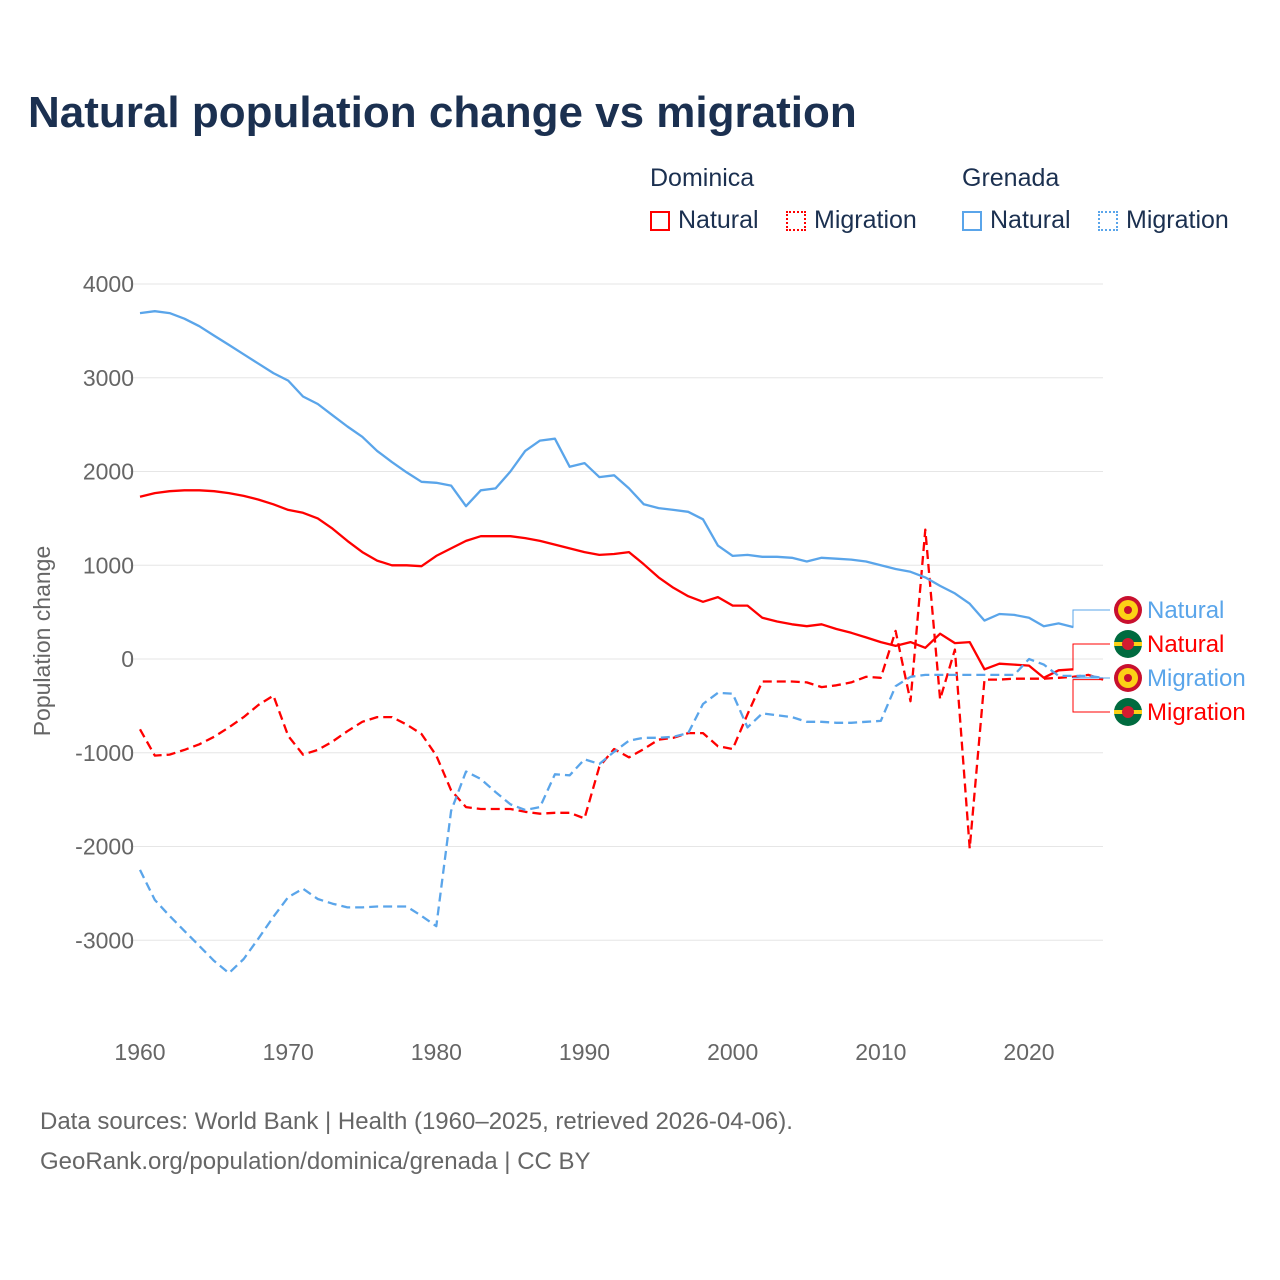 The image size is (1280, 1280). What do you see at coordinates (880, 1052) in the screenshot?
I see `x-tick-label: 2010` at bounding box center [880, 1052].